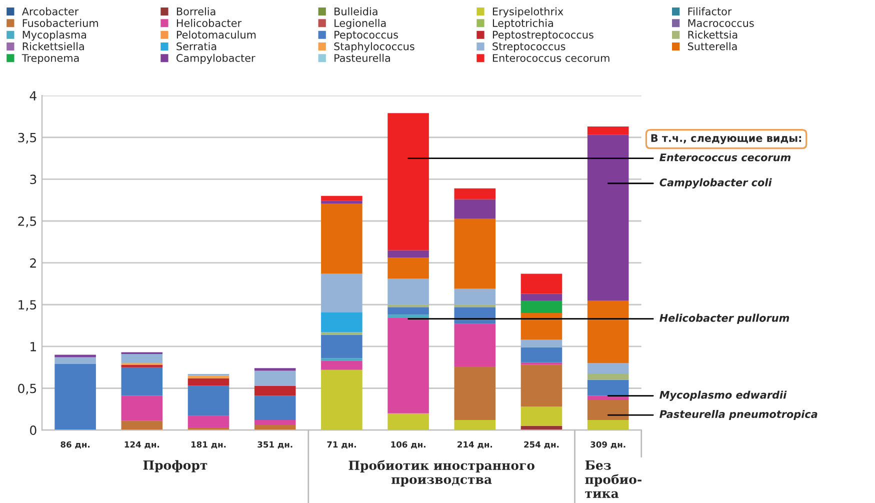 The width and height of the screenshot is (875, 503). What do you see at coordinates (362, 58) in the screenshot?
I see `legend-label: Pasteurella` at bounding box center [362, 58].